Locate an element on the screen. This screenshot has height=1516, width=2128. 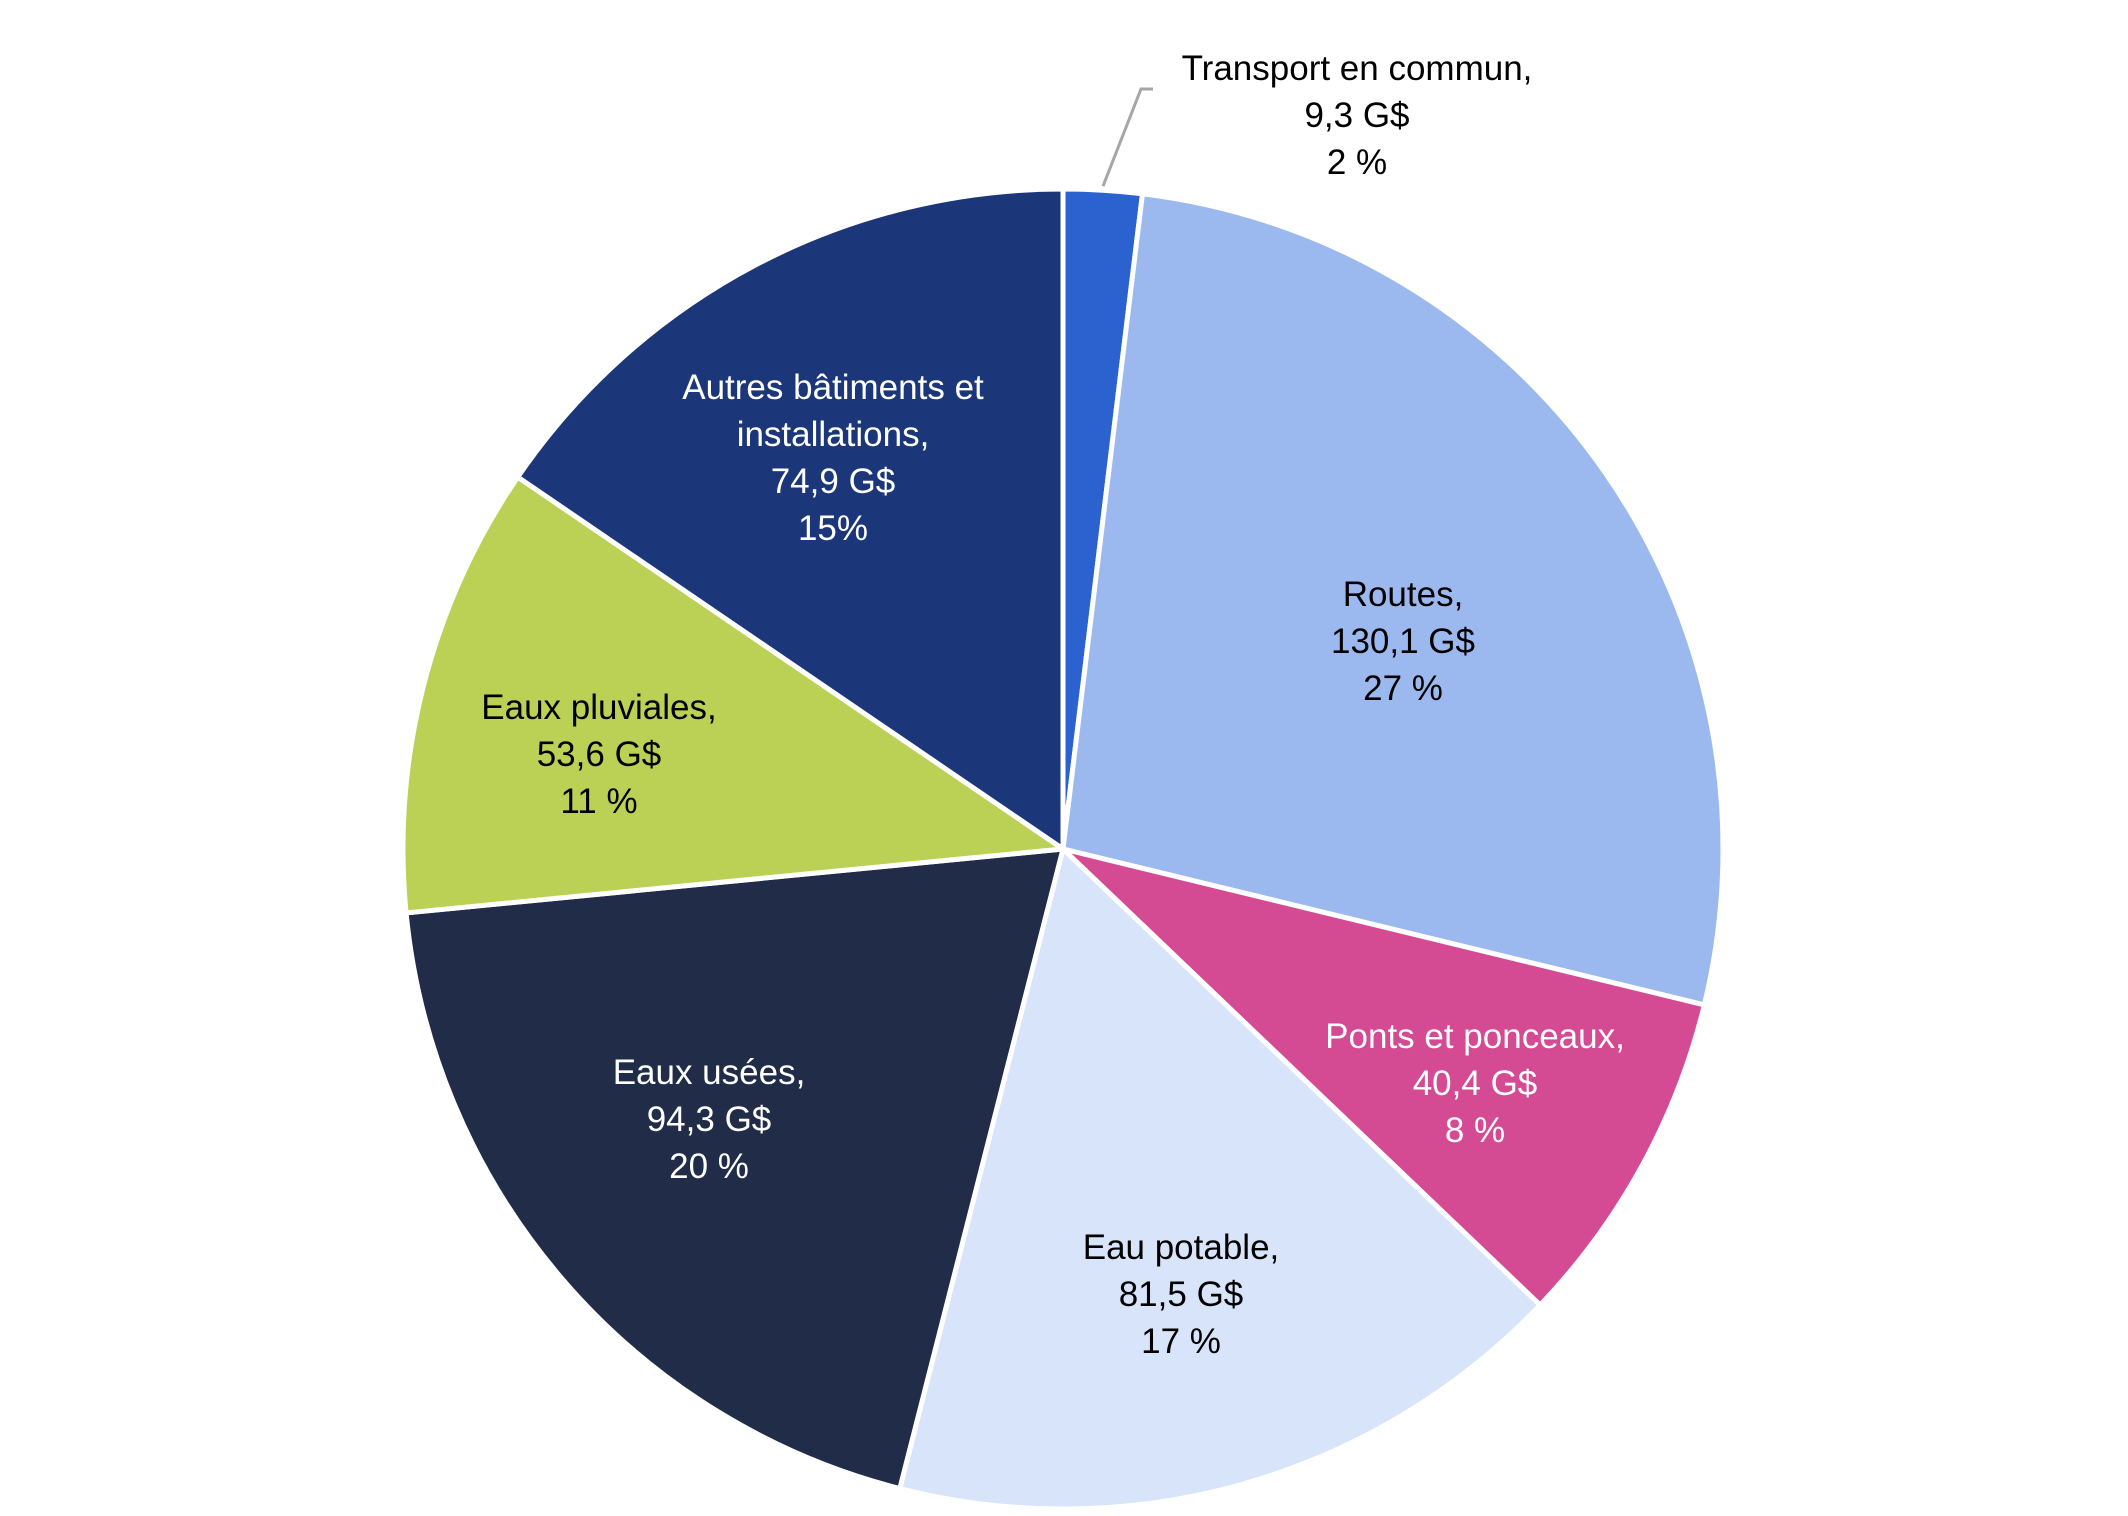
slice-percent: 20 % is located at coordinates (709, 1166).